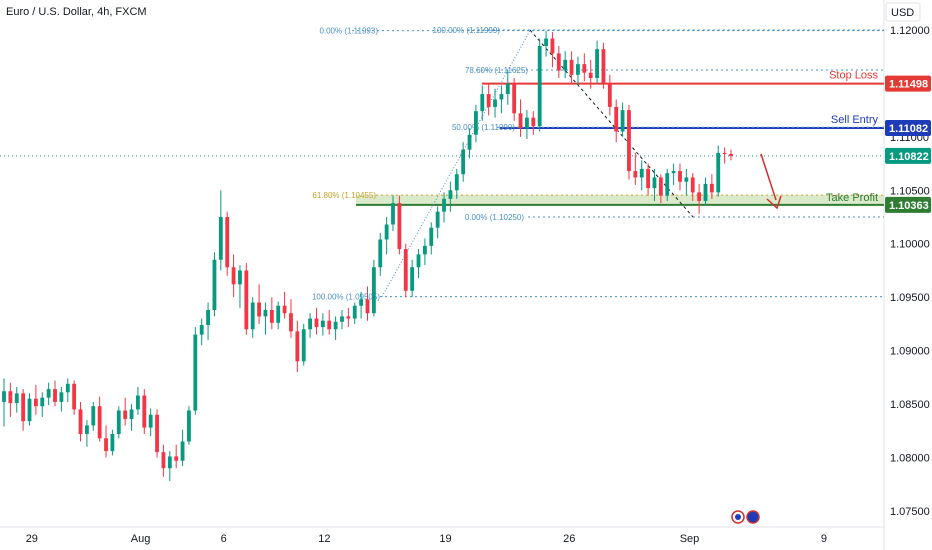 The image size is (932, 550). What do you see at coordinates (910, 352) in the screenshot?
I see `price-tick-label: 1.09000` at bounding box center [910, 352].